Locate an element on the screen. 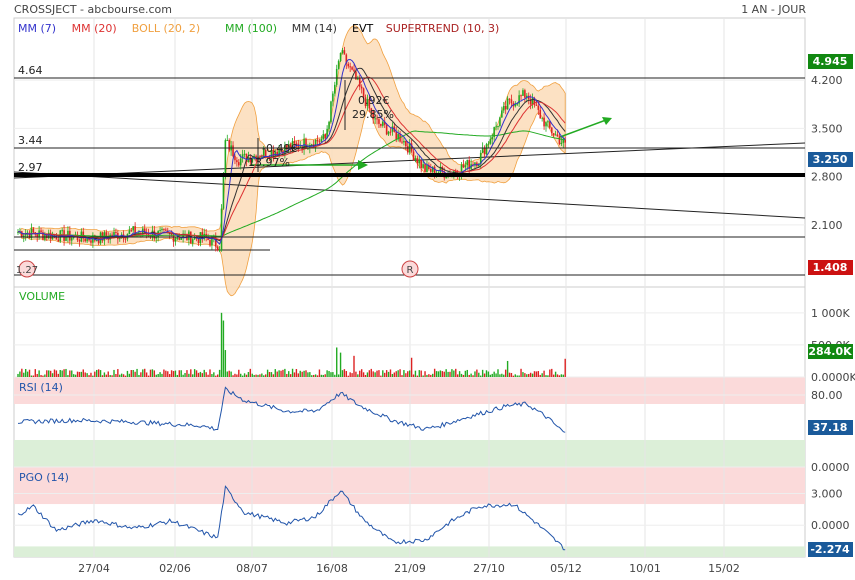  volume-label: VOLUME is located at coordinates (42, 296).